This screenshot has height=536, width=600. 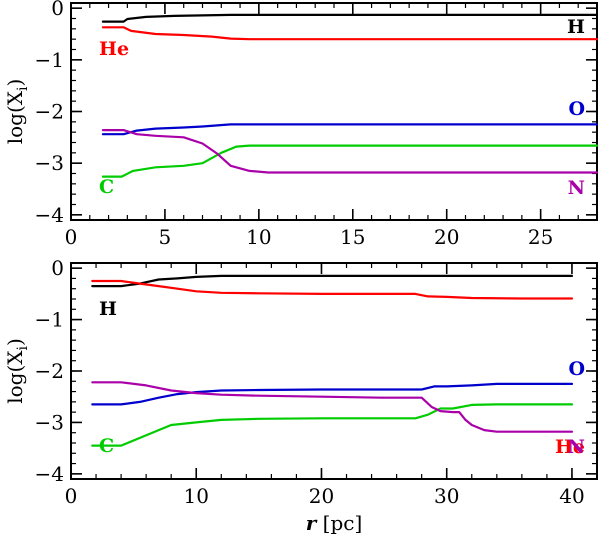 I want to click on x-tick-label: 40, so click(x=571, y=496).